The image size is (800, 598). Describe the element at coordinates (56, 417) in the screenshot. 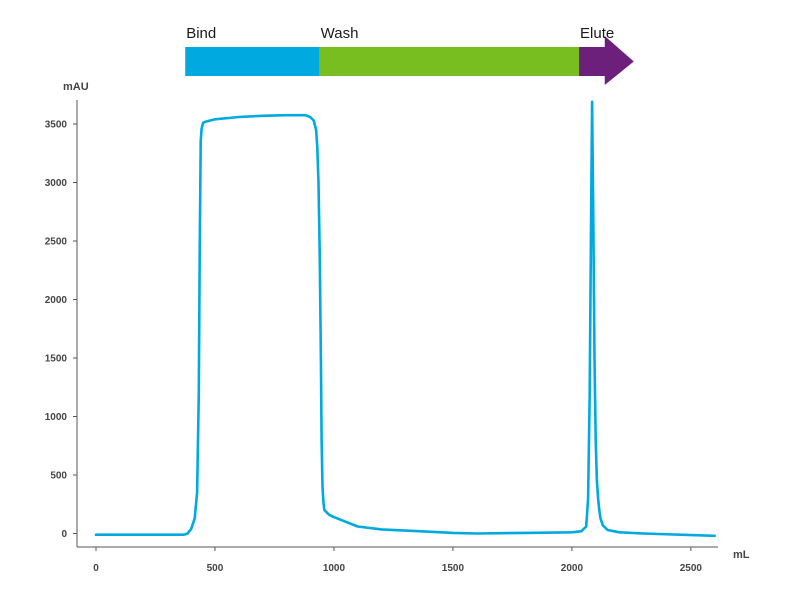

I see `y-tick-label: 1000` at that location.